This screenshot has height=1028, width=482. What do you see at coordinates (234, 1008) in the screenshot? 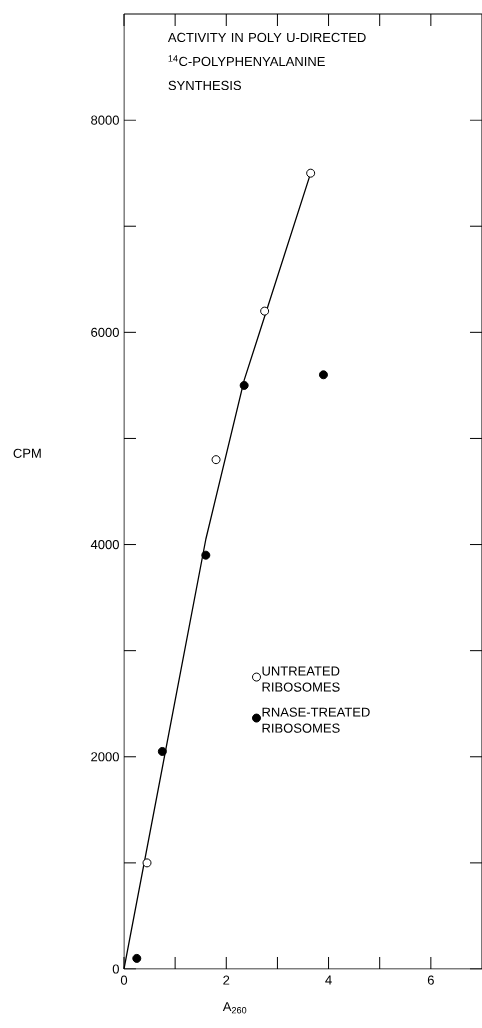
I see `x-axis-title: A$_{260}$` at bounding box center [234, 1008].